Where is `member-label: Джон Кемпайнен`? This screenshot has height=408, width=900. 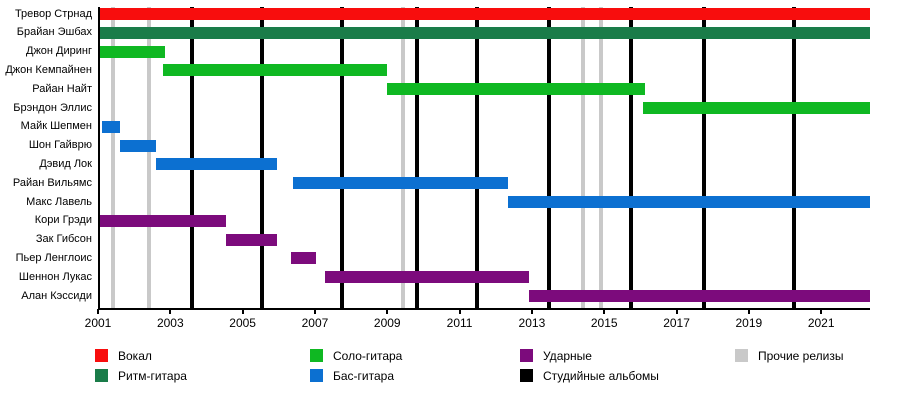
member-label: Джон Кемпайнен is located at coordinates (48, 69).